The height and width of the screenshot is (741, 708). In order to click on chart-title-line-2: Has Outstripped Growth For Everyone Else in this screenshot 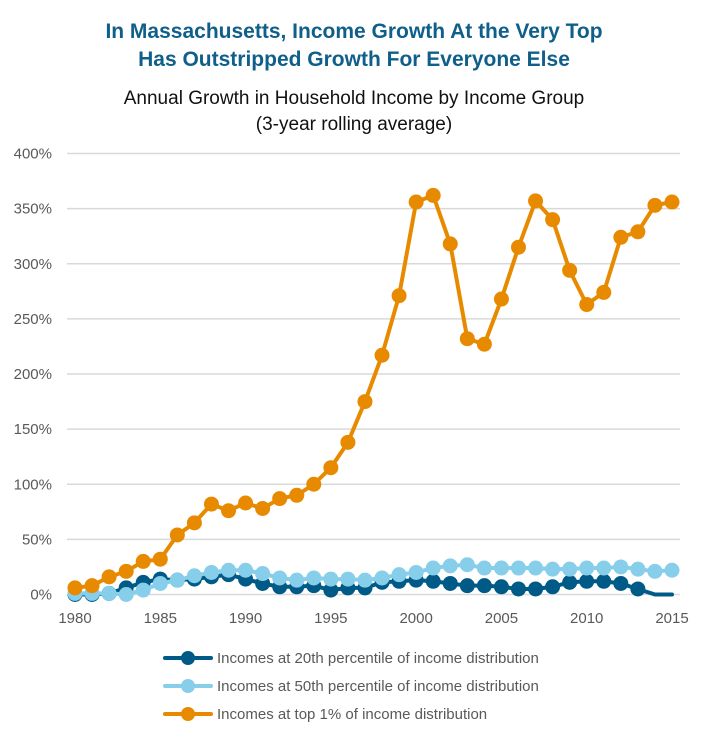, I will do `click(354, 59)`.